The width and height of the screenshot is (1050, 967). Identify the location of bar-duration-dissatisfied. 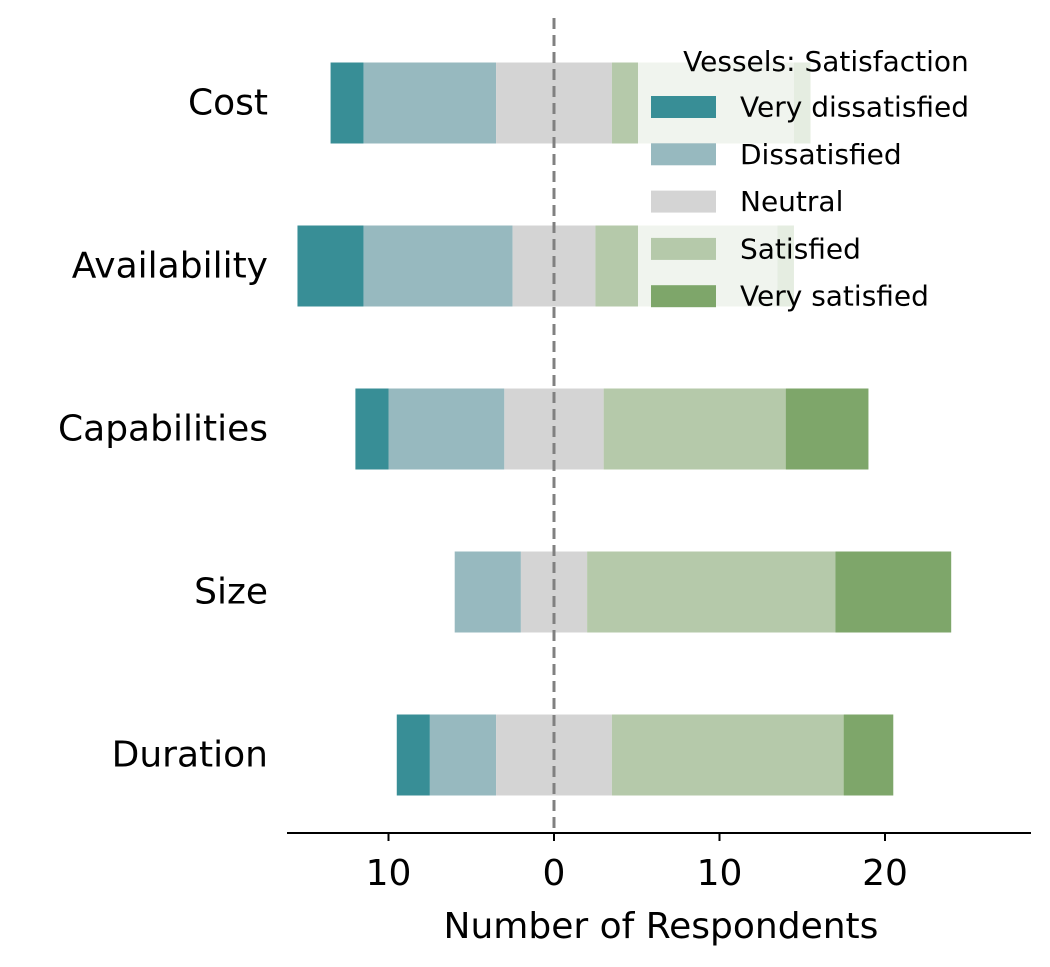
(463, 755).